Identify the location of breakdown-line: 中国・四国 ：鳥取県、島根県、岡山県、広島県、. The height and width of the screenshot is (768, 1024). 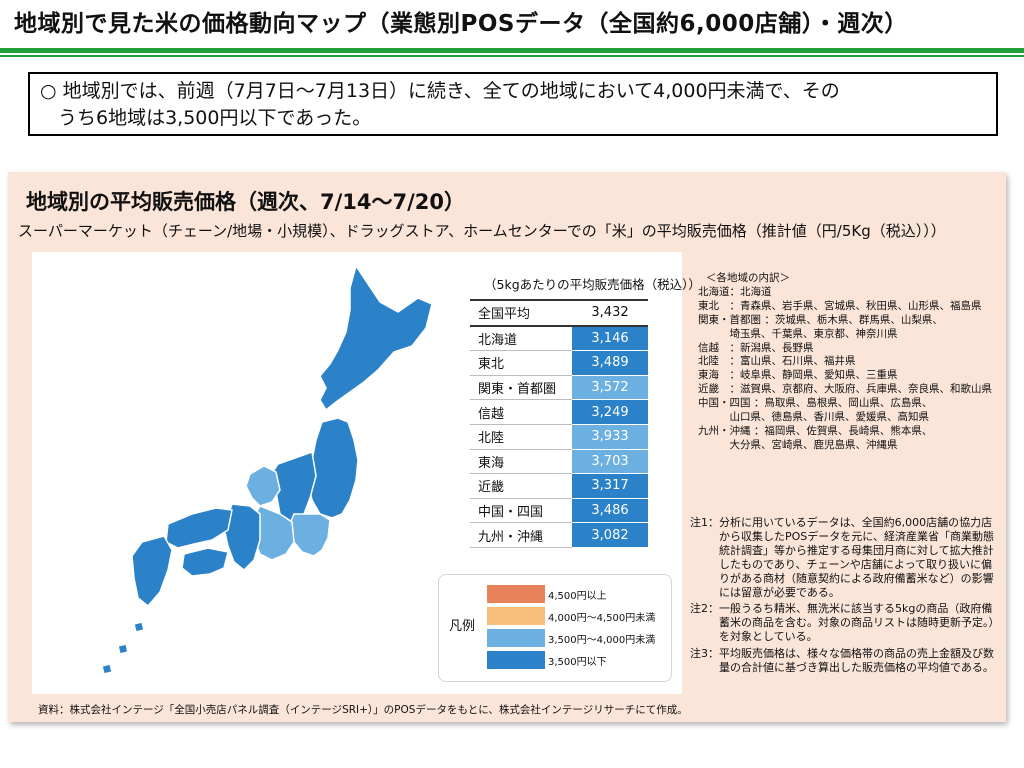
(815, 403).